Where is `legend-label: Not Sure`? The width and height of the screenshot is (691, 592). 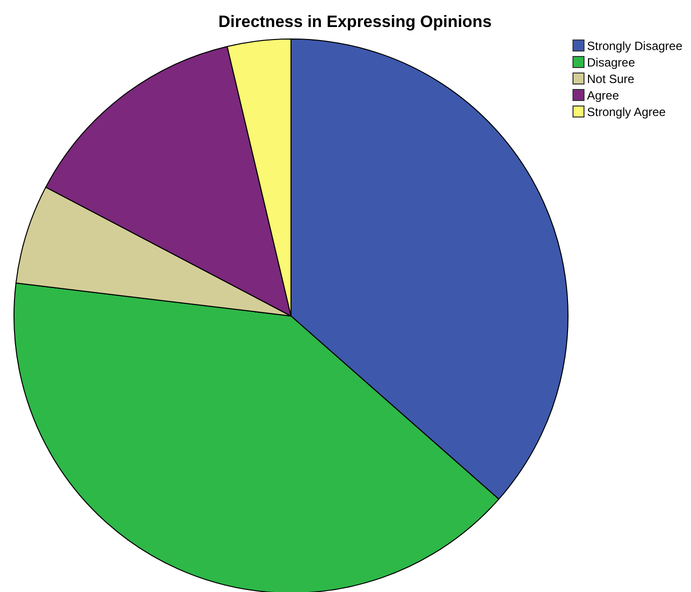
legend-label: Not Sure is located at coordinates (611, 79).